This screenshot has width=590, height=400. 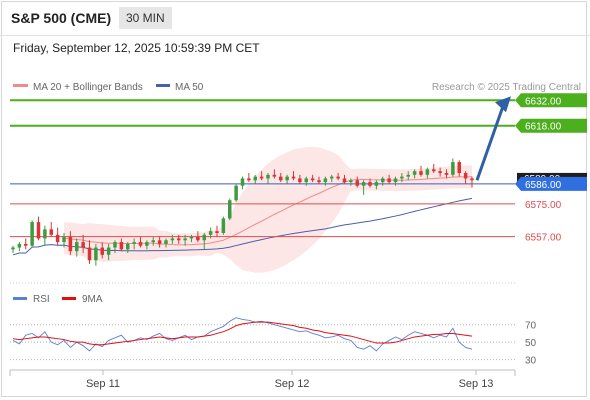 What do you see at coordinates (490, 143) in the screenshot?
I see `forecast-arrow-shaft` at bounding box center [490, 143].